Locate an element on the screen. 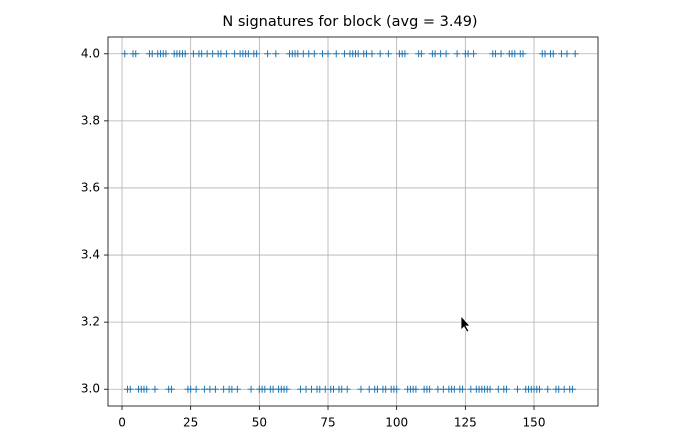 This screenshot has height=441, width=673. x-tick-label: 125 is located at coordinates (465, 423).